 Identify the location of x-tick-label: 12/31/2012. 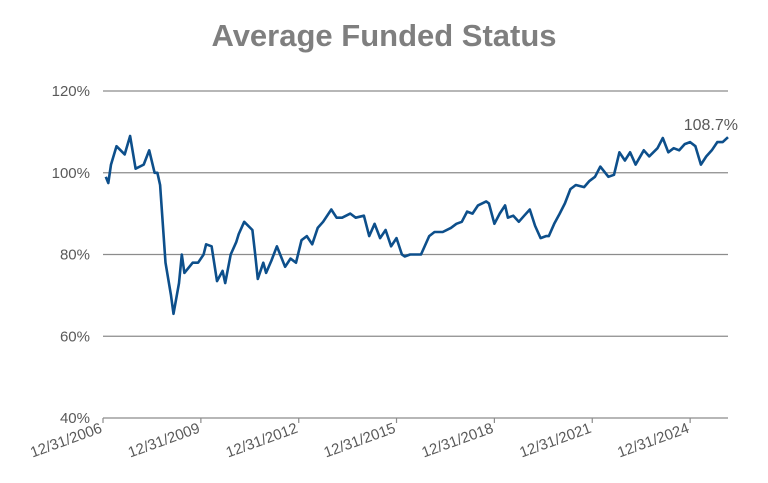
(262, 441).